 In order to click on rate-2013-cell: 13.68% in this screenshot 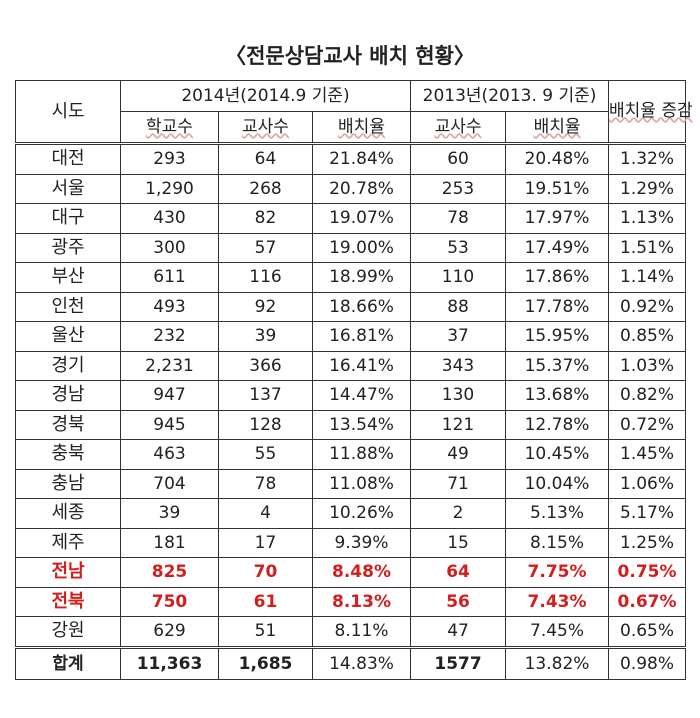, I will do `click(557, 395)`.